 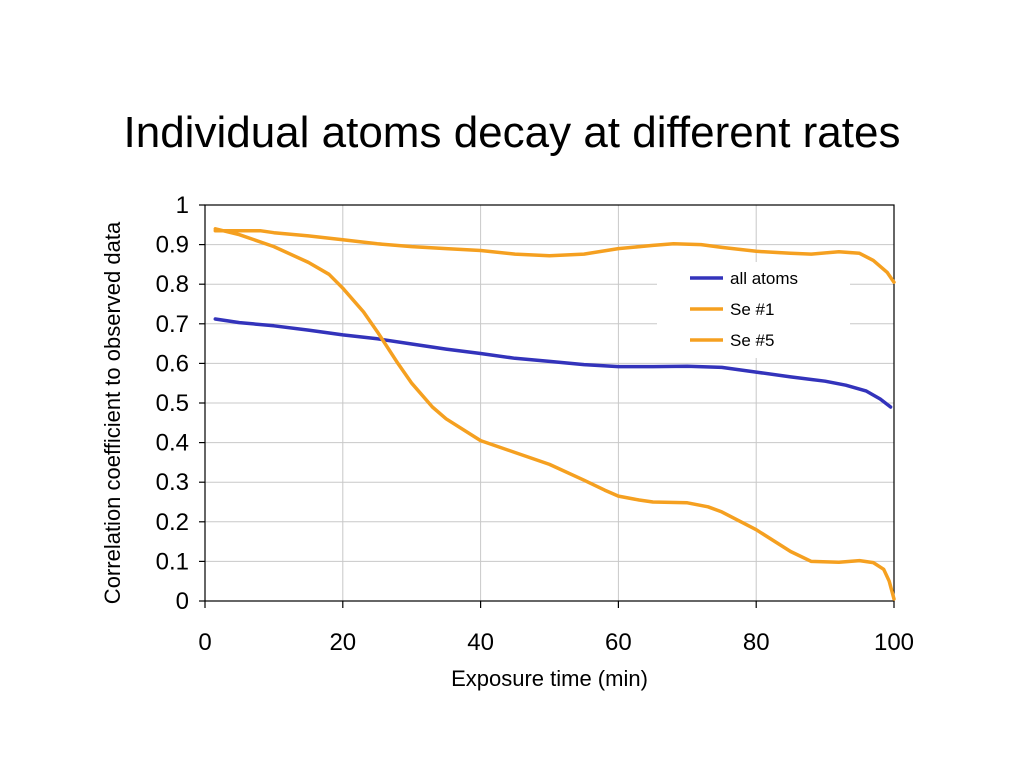 I want to click on y-tick-label: 0.9, so click(x=172, y=245).